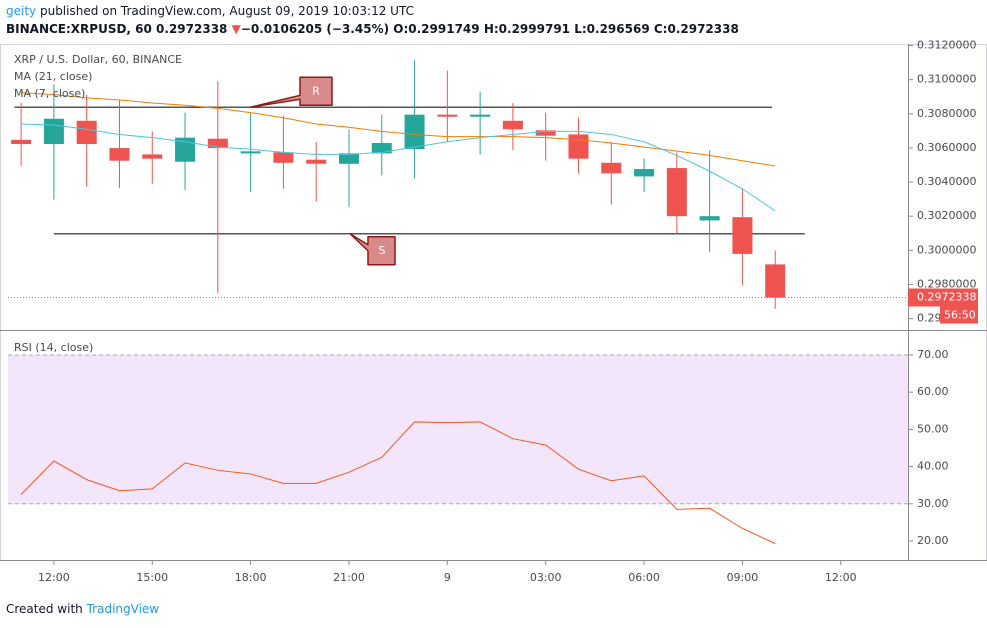 The image size is (987, 628). What do you see at coordinates (947, 249) in the screenshot?
I see `y-tick-label: 0.3000000` at bounding box center [947, 249].